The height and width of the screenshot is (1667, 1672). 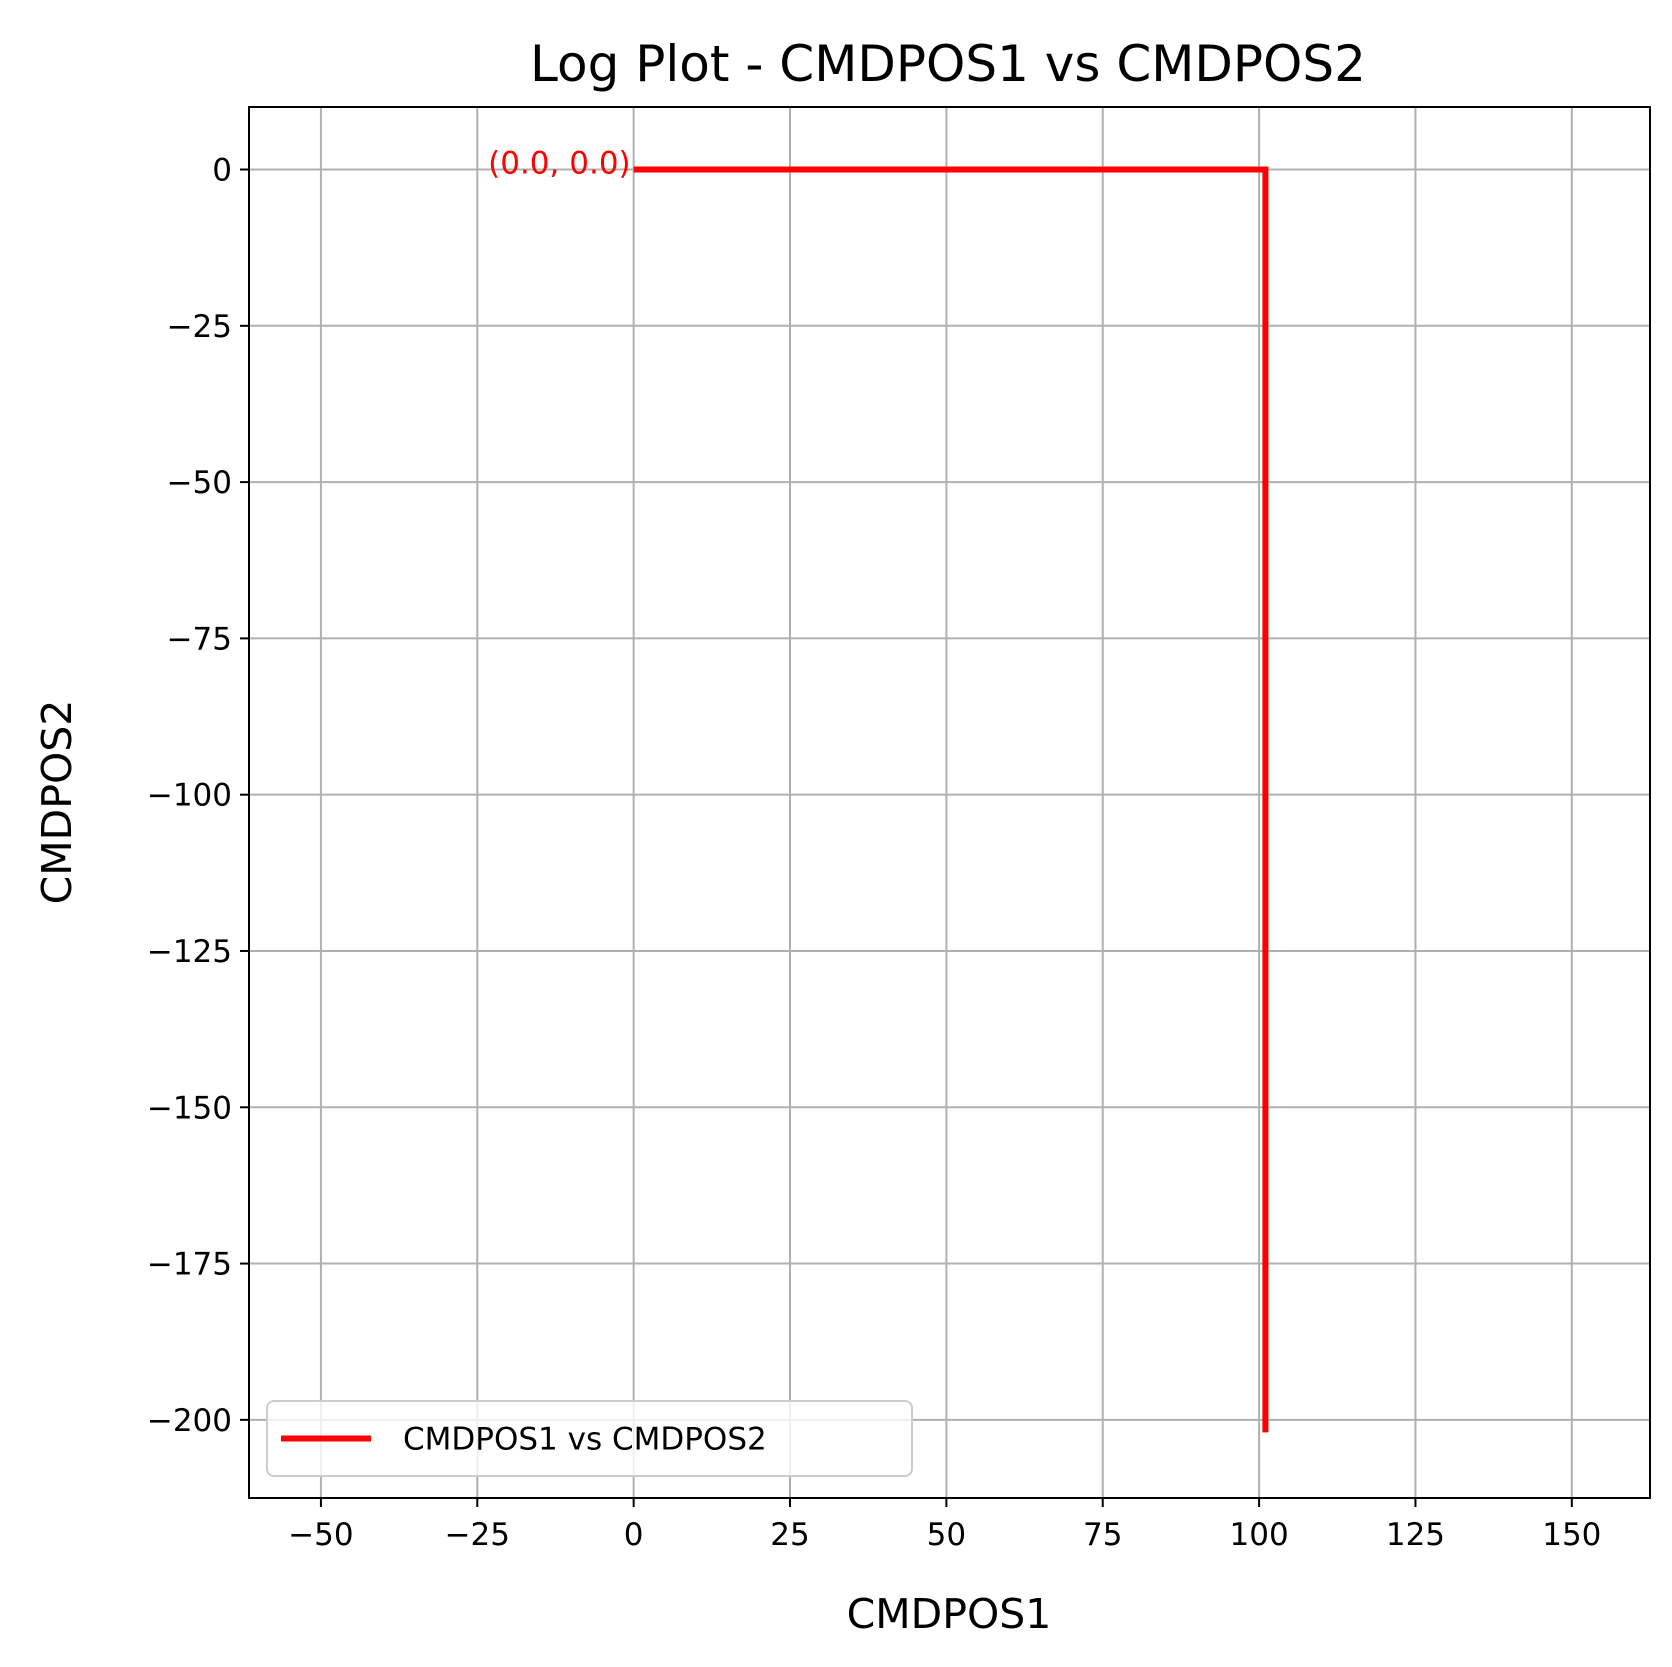 What do you see at coordinates (477, 1535) in the screenshot?
I see `x-tick-label: −25` at bounding box center [477, 1535].